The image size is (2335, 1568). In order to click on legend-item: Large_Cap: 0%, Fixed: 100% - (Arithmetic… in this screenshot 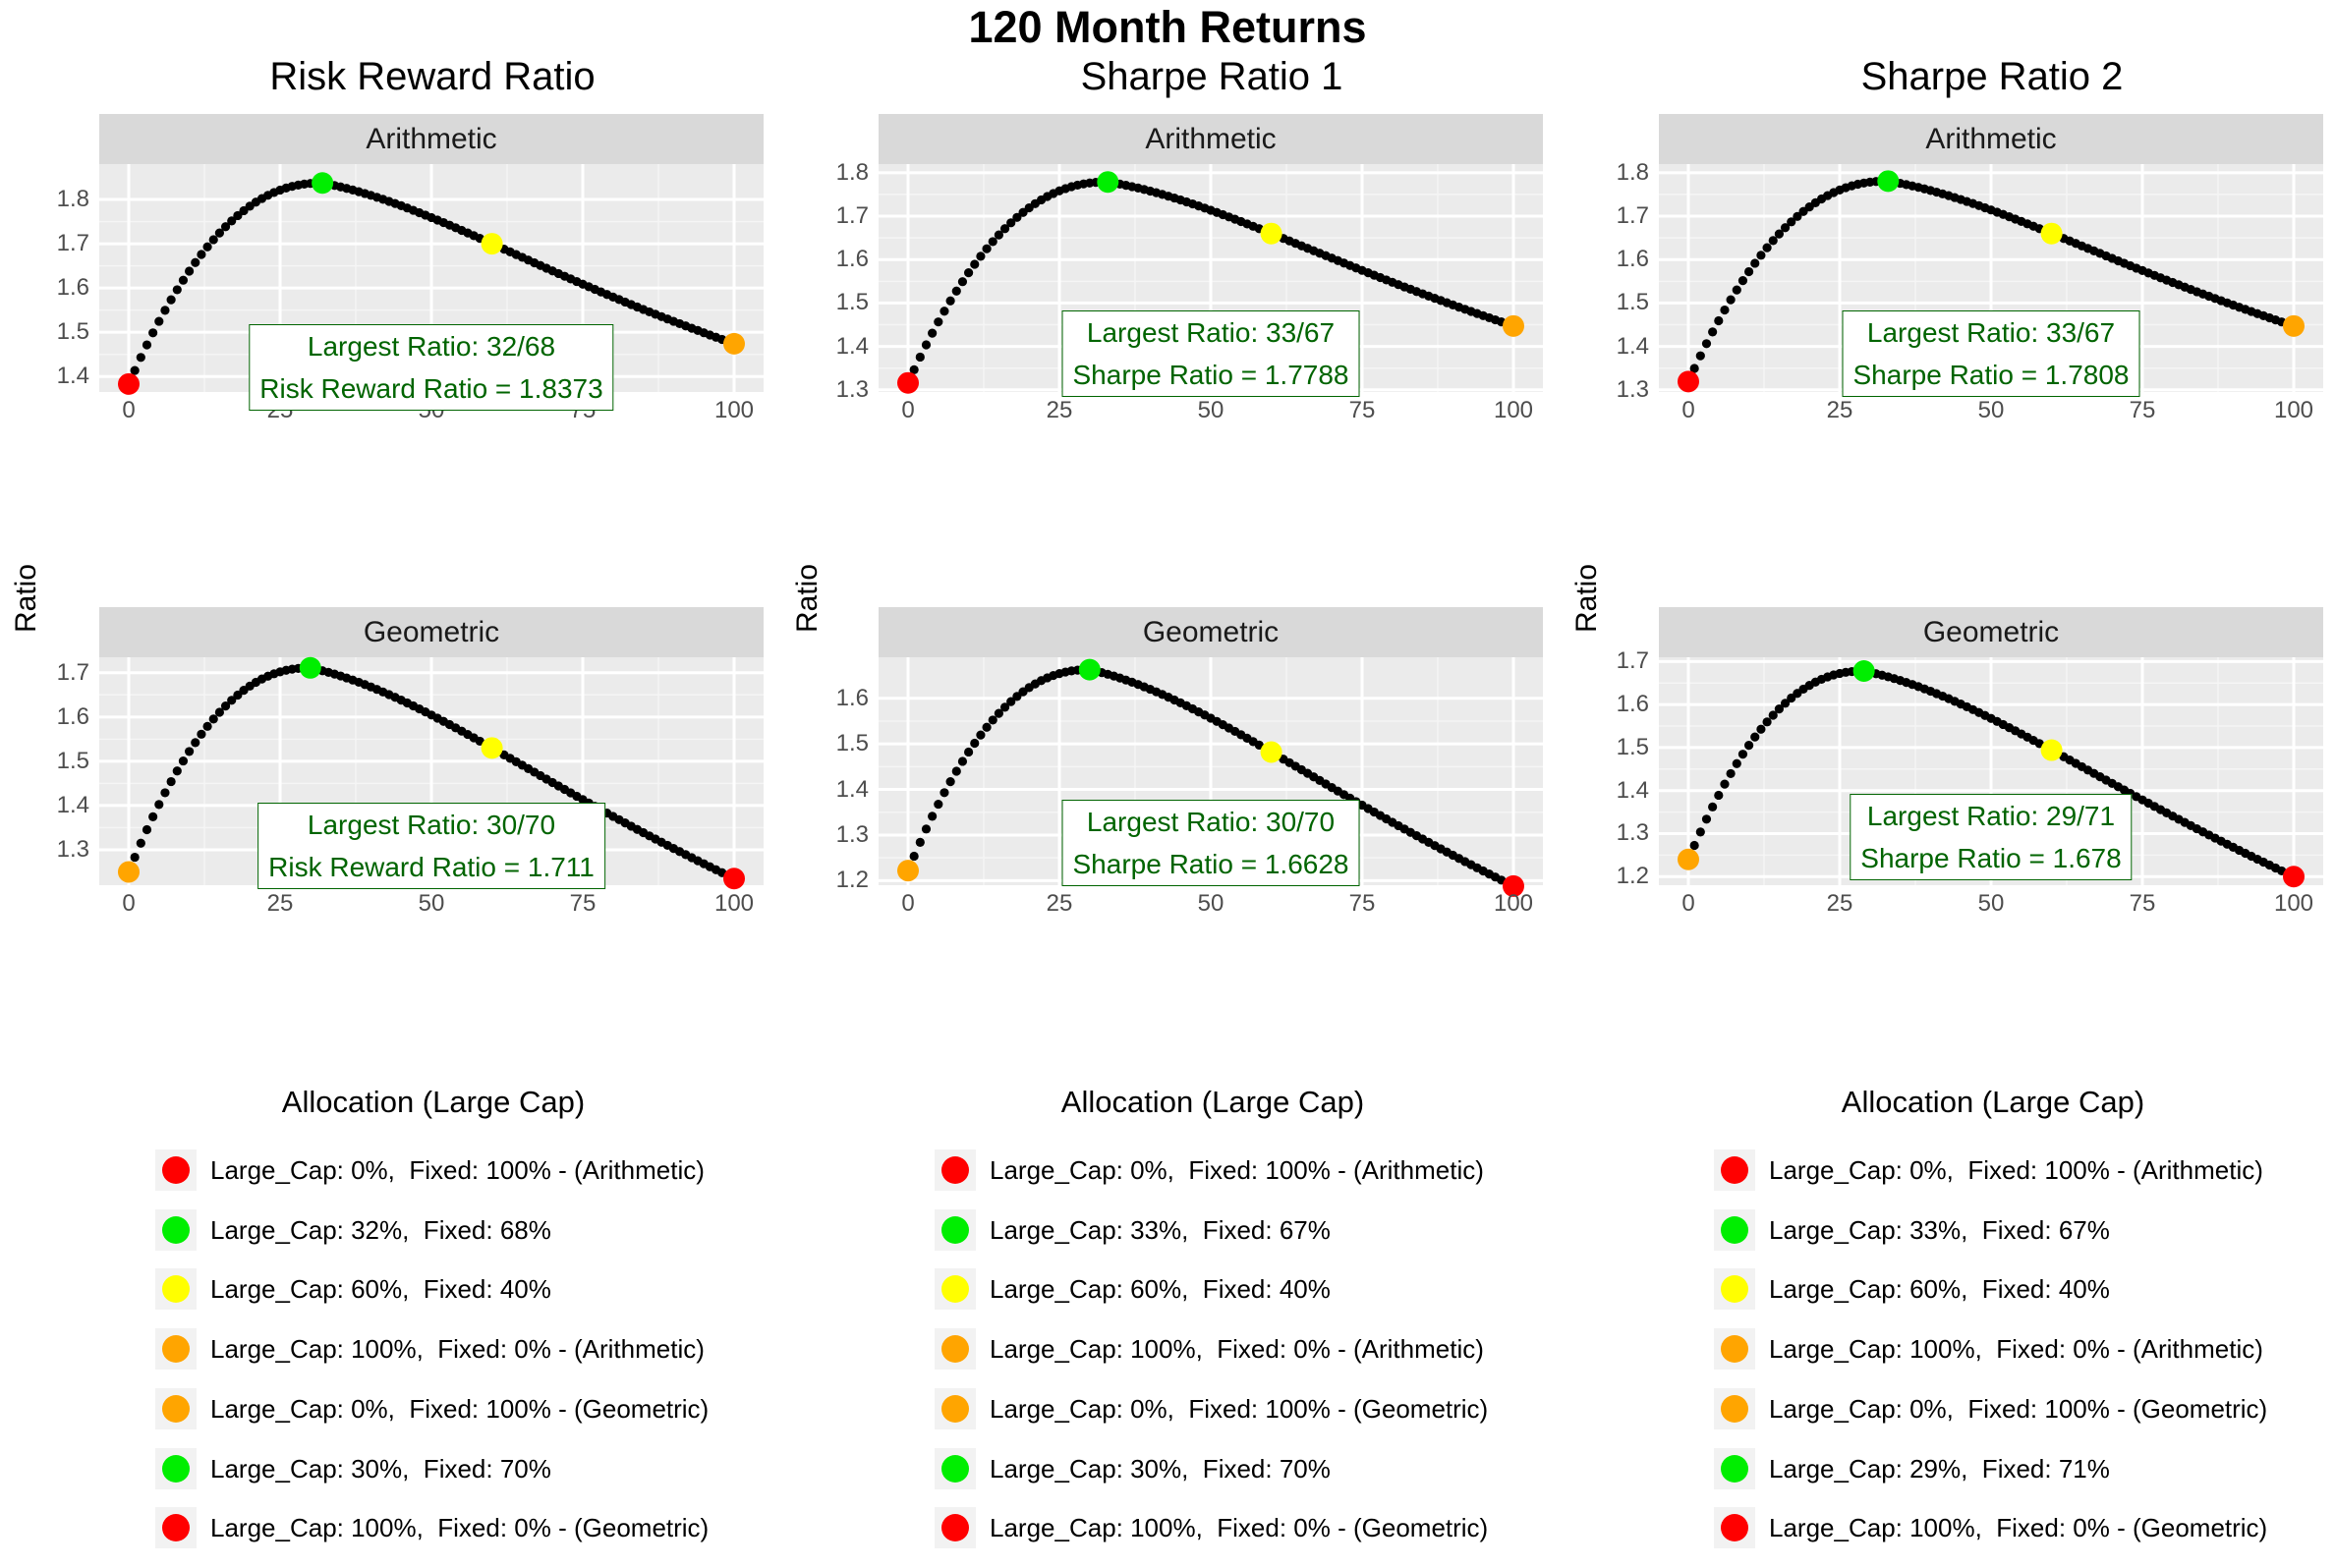, I will do `click(2024, 1170)`.